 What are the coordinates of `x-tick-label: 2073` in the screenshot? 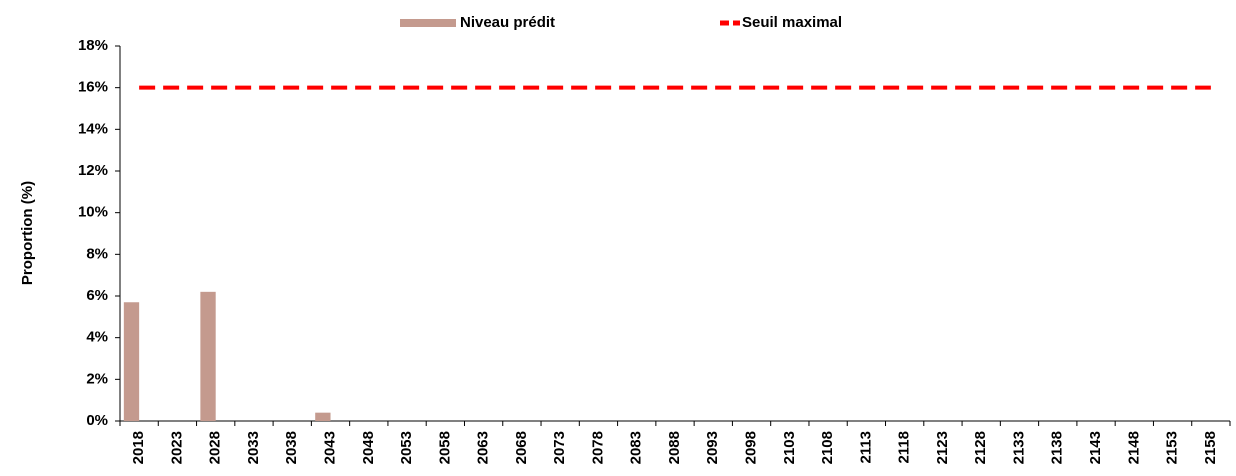 It's located at (559, 447).